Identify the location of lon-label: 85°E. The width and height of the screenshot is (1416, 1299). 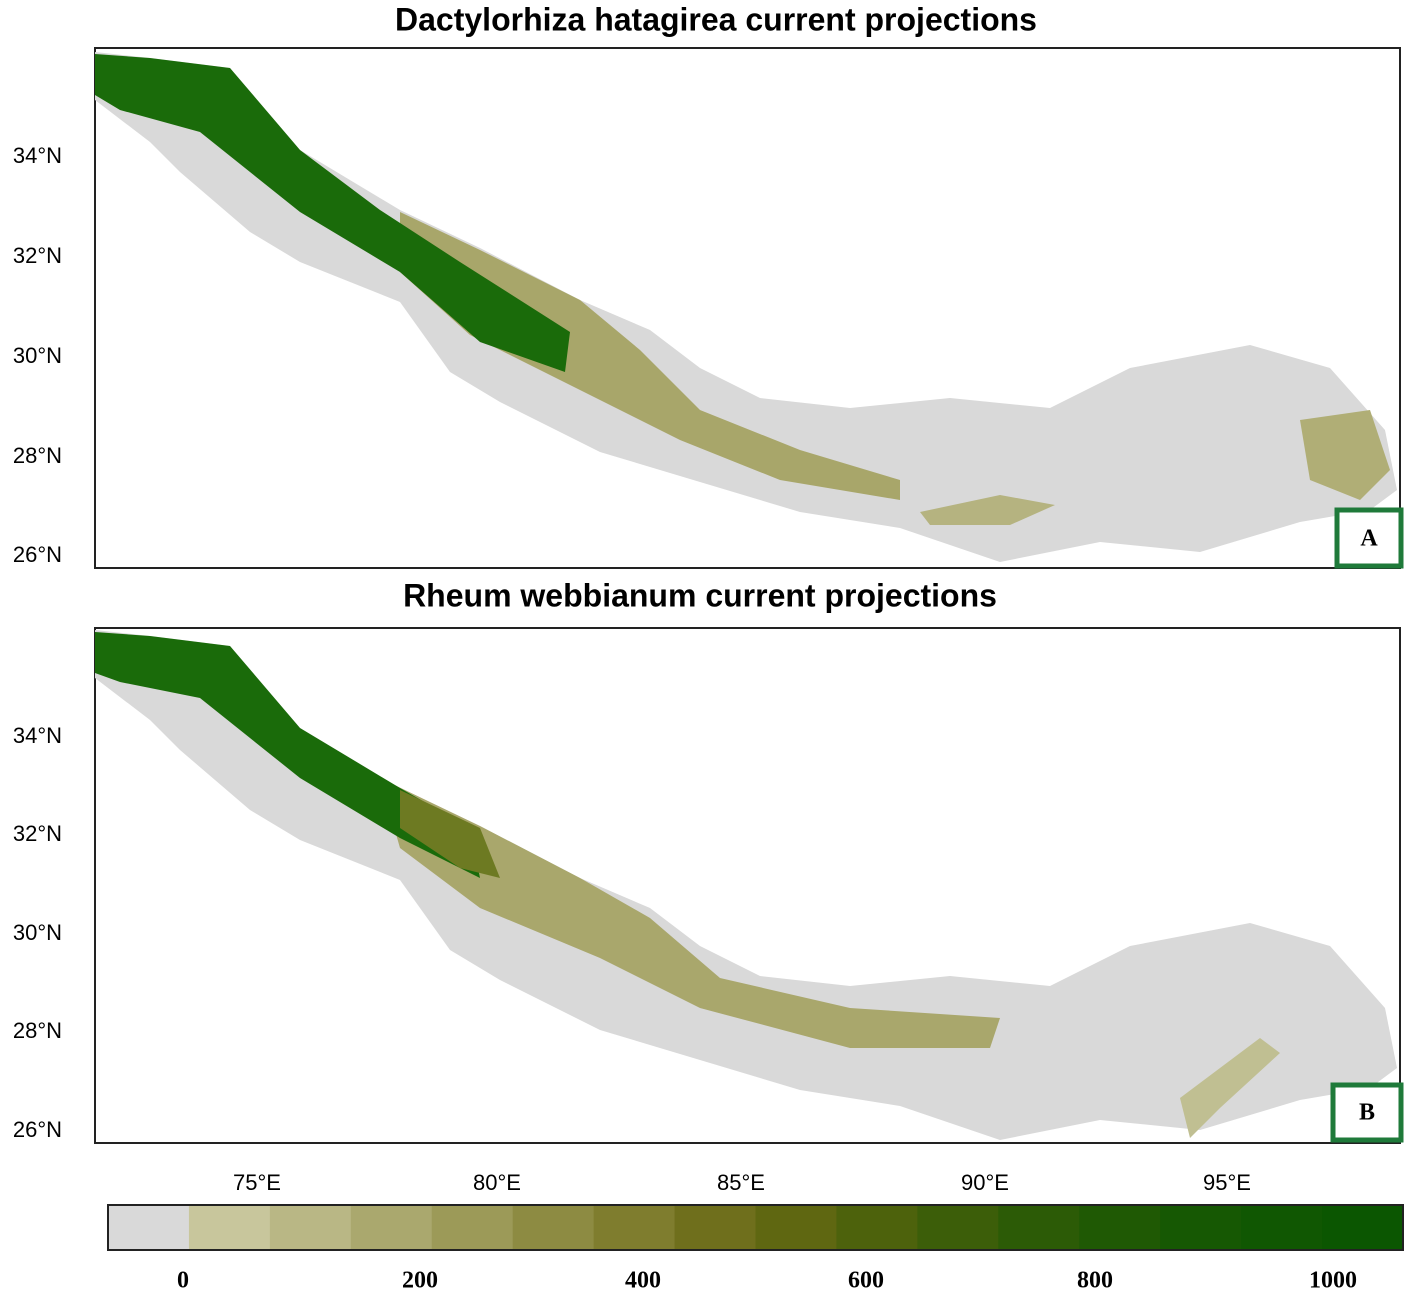
(741, 1182).